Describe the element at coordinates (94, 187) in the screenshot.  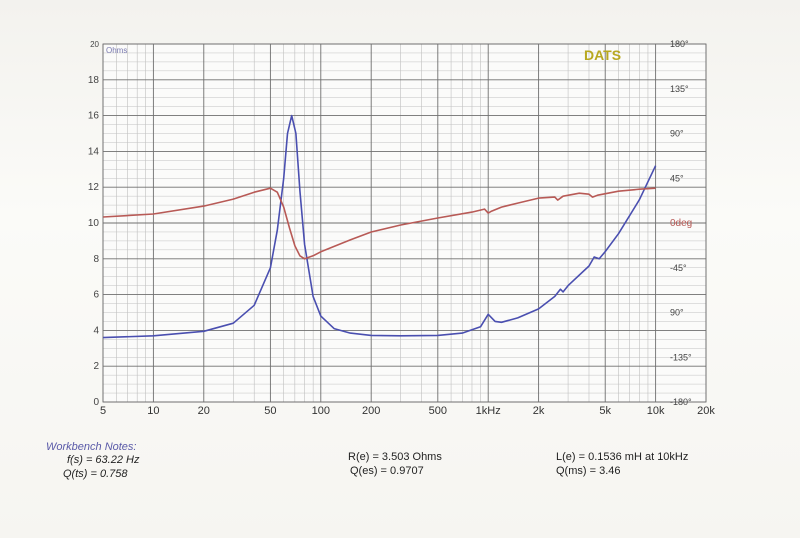
I see `y-tick-label: 12` at that location.